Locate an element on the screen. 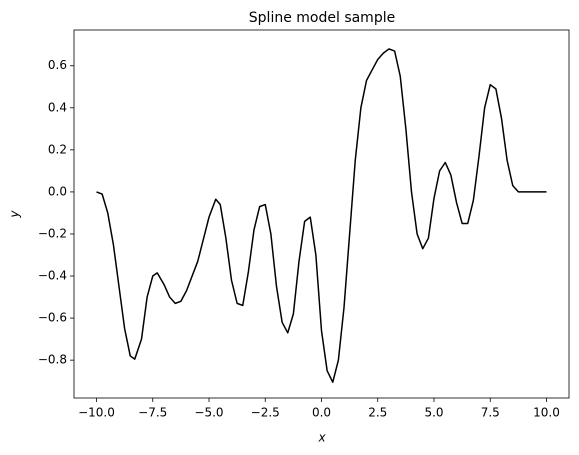 This screenshot has height=455, width=579. y-tick-label: −0.6 is located at coordinates (52, 318).